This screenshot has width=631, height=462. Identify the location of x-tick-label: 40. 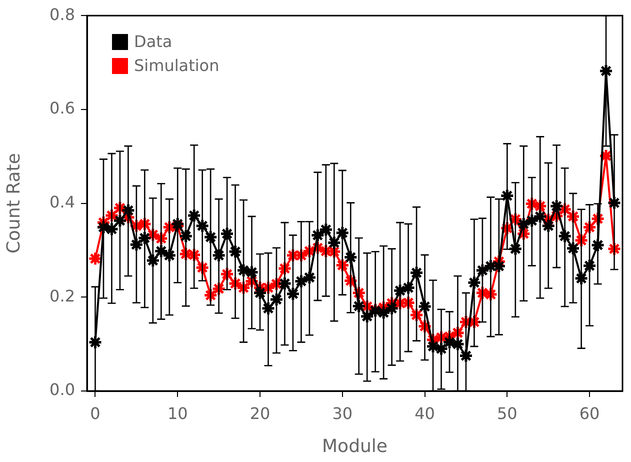
(424, 413).